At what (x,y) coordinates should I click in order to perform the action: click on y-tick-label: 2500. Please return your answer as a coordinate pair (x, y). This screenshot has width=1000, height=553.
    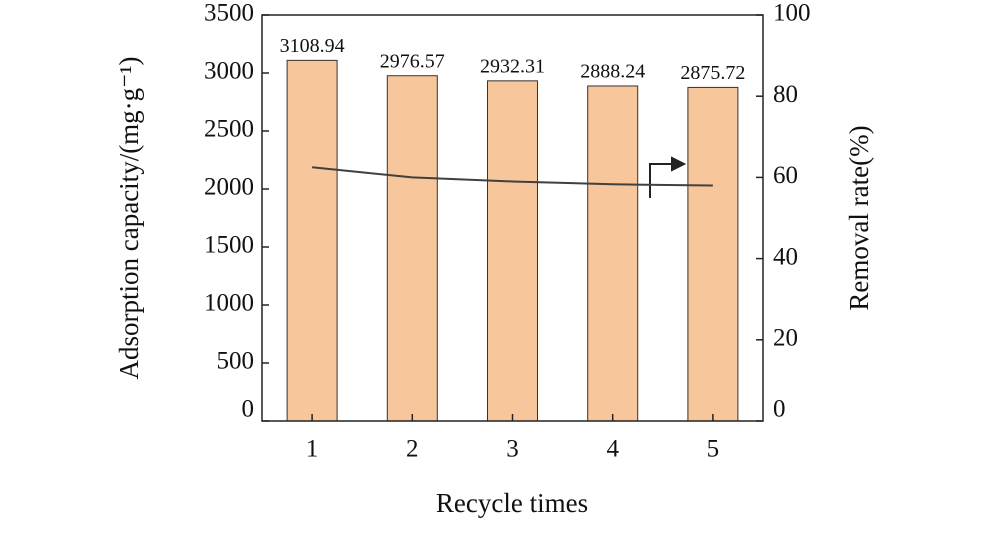
    Looking at the image, I should click on (229, 129).